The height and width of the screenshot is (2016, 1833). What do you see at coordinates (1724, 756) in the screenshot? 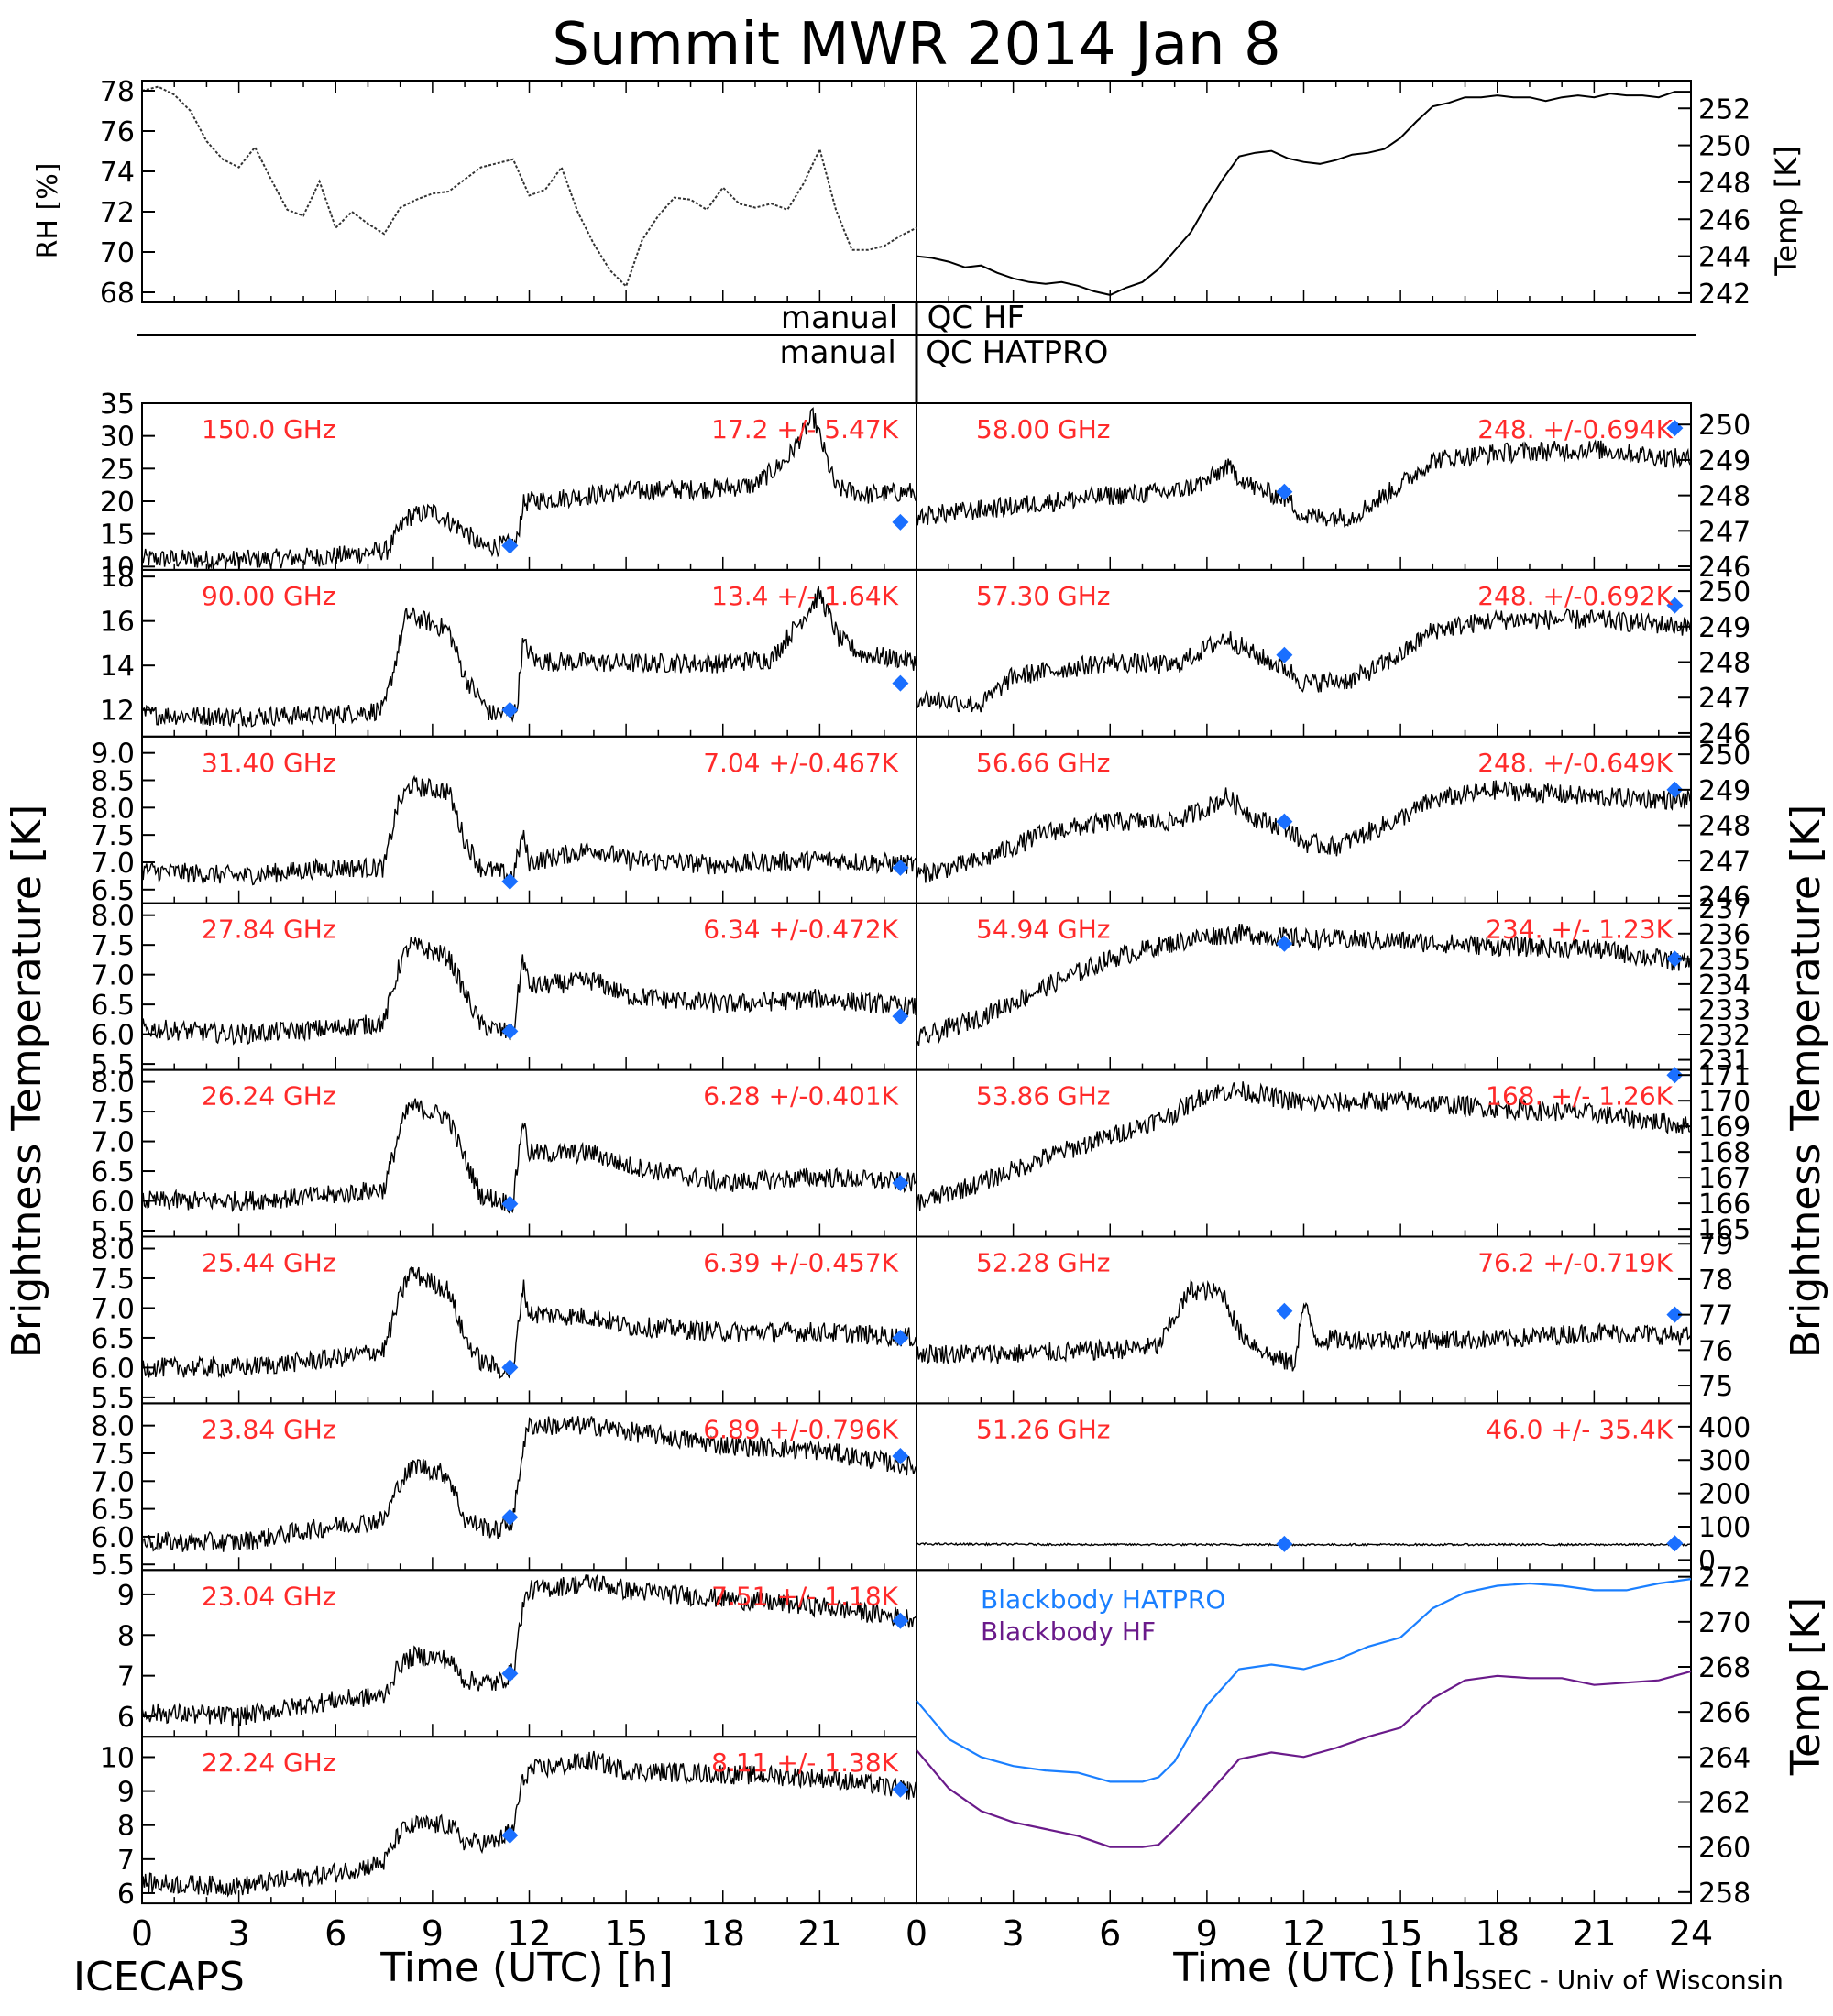
I see `right-tb-axis-2-tick-label: 250` at bounding box center [1724, 756].